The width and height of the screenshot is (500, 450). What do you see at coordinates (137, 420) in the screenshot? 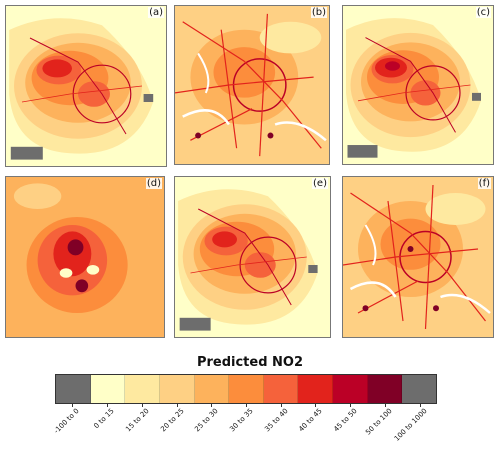
I see `legend-tick-label: 15 to 20` at bounding box center [137, 420].